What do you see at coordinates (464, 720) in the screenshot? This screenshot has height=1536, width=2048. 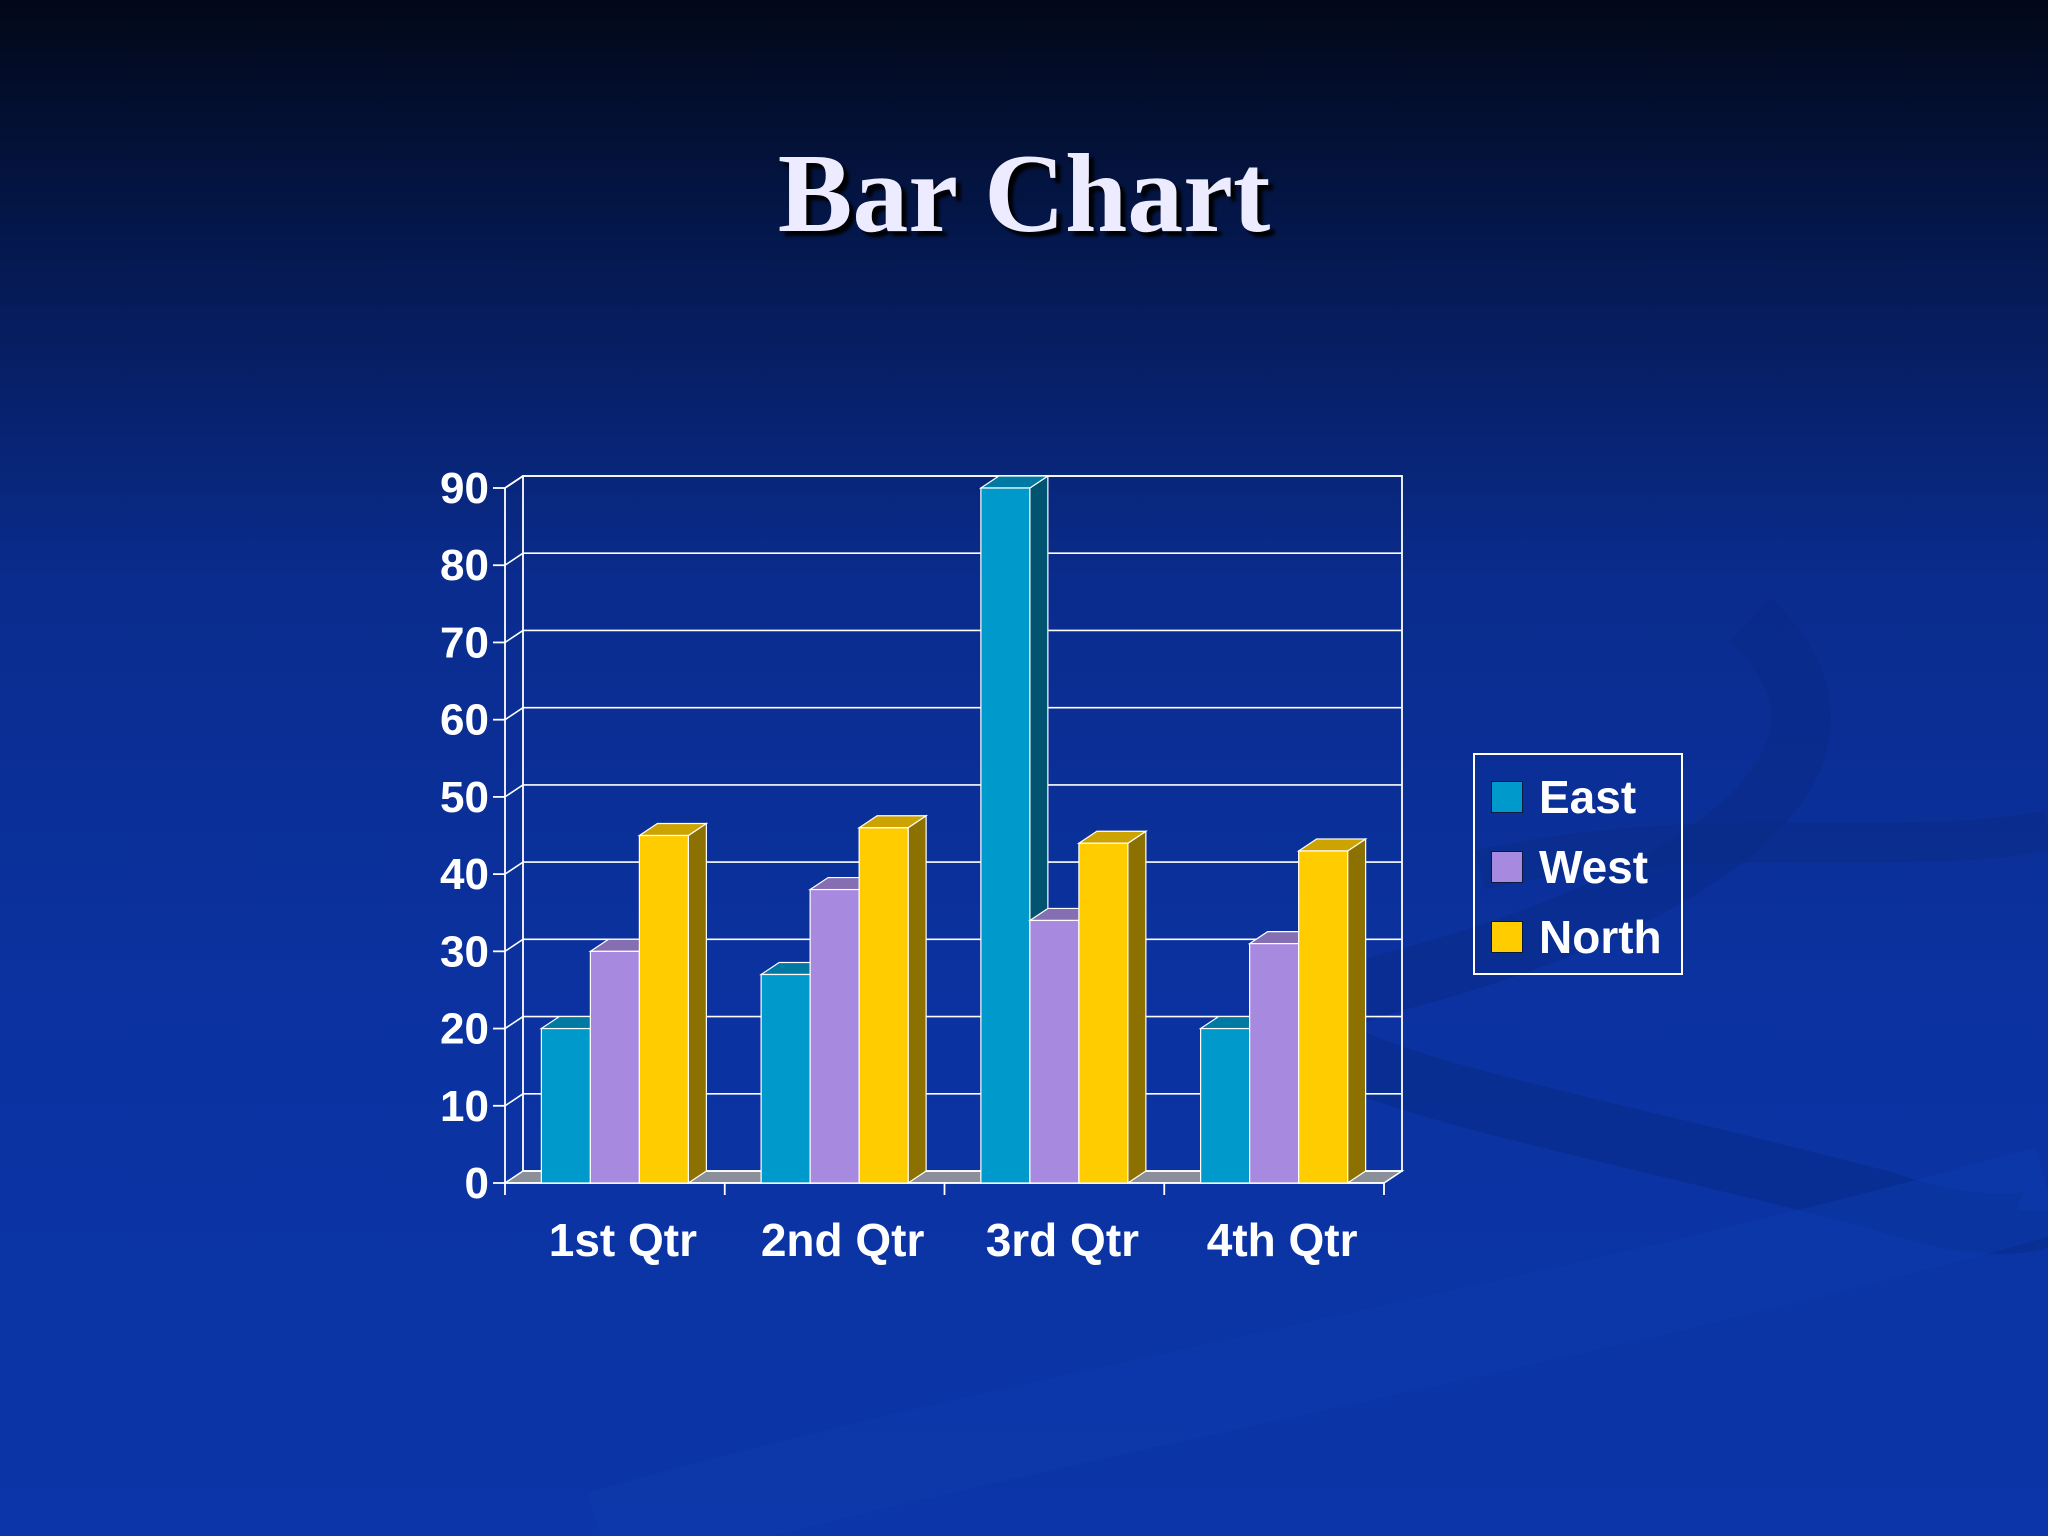 I see `y-tick-label: 60` at bounding box center [464, 720].